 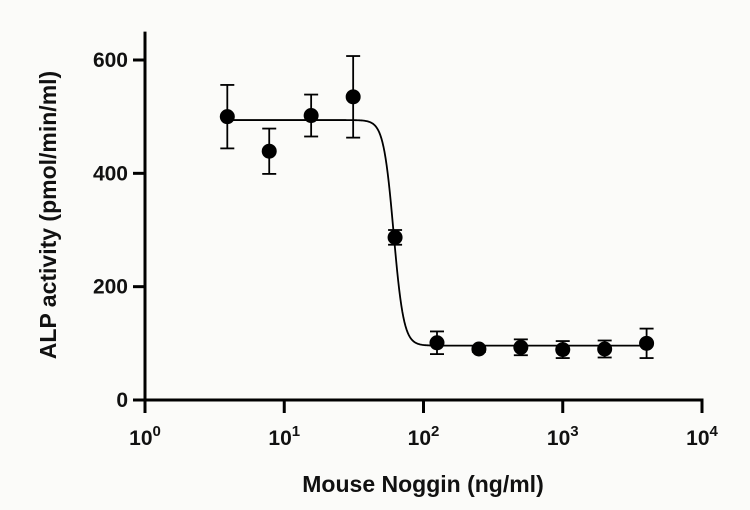 What do you see at coordinates (145, 436) in the screenshot?
I see `x-tick-label: 10⁰` at bounding box center [145, 436].